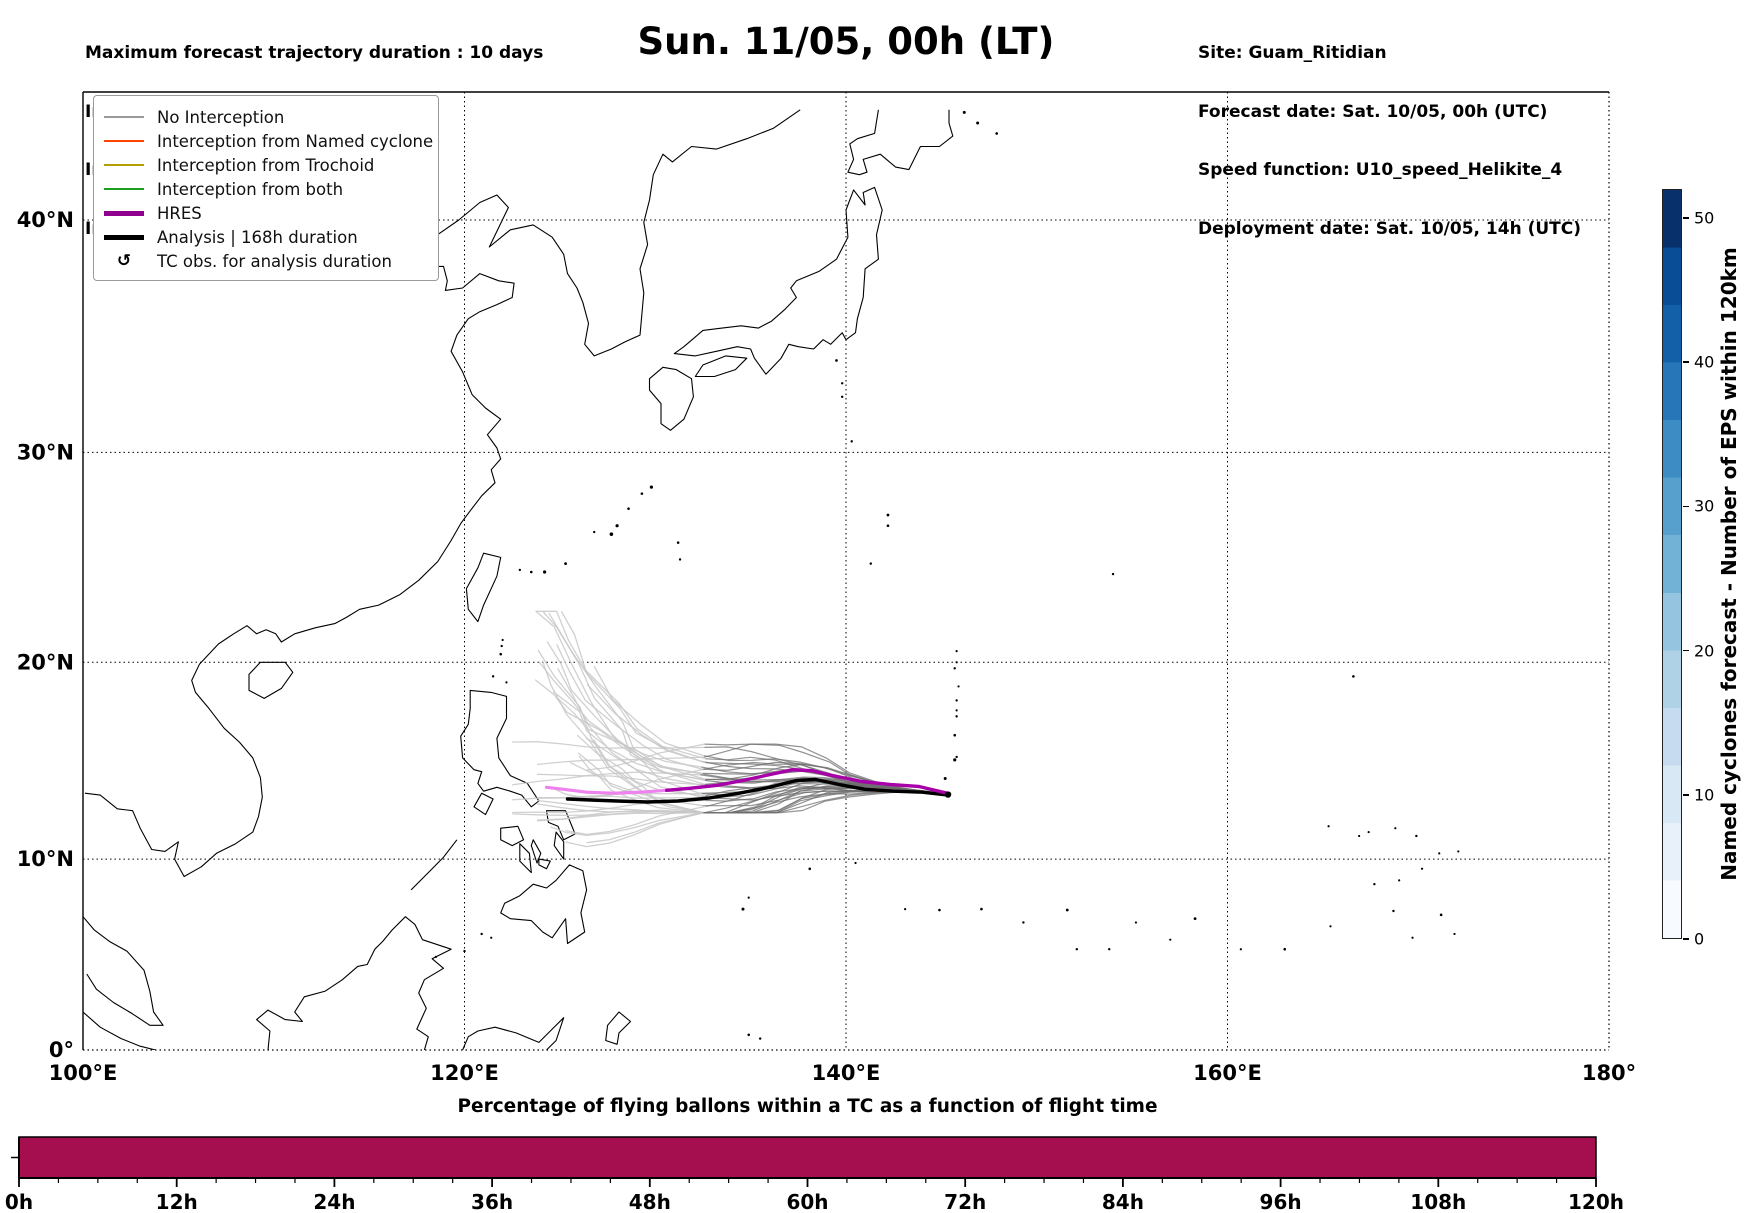 The height and width of the screenshot is (1213, 1748). I want to click on x-axis-tick-label: 180°, so click(1609, 1073).